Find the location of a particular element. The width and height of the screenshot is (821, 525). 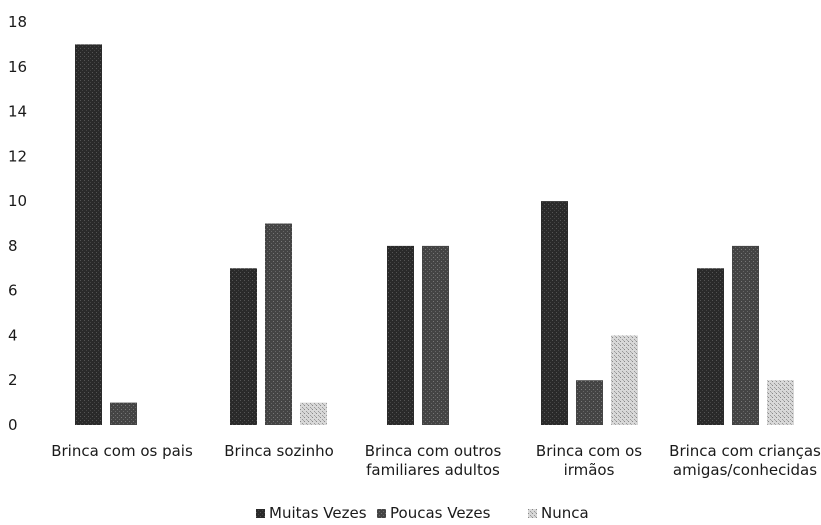

y-tick-label: 6 is located at coordinates (13, 291).